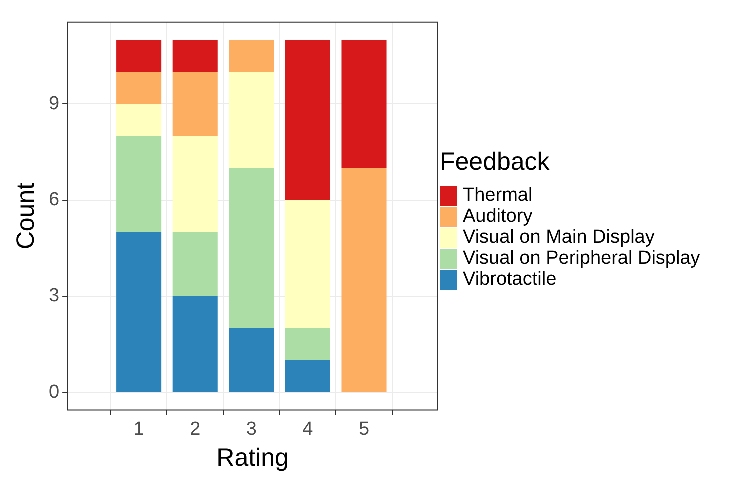 The image size is (756, 482). I want to click on x-tick-label: 5, so click(364, 429).